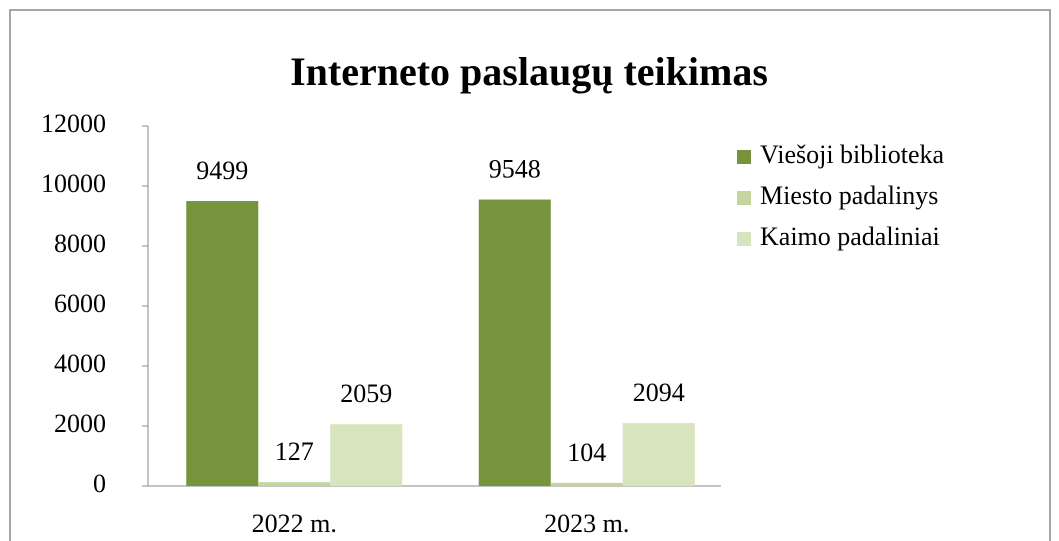 The width and height of the screenshot is (1059, 541). What do you see at coordinates (659, 392) in the screenshot?
I see `value-label: 2094` at bounding box center [659, 392].